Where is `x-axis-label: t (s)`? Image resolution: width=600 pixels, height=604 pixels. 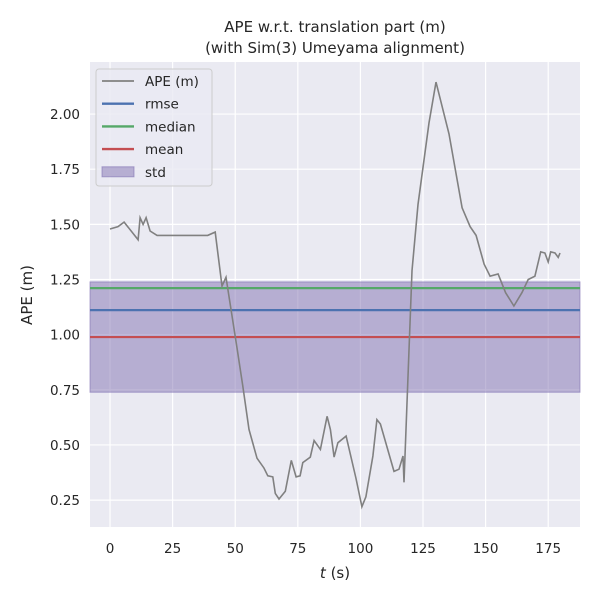 x-axis-label: t (s) is located at coordinates (335, 573).